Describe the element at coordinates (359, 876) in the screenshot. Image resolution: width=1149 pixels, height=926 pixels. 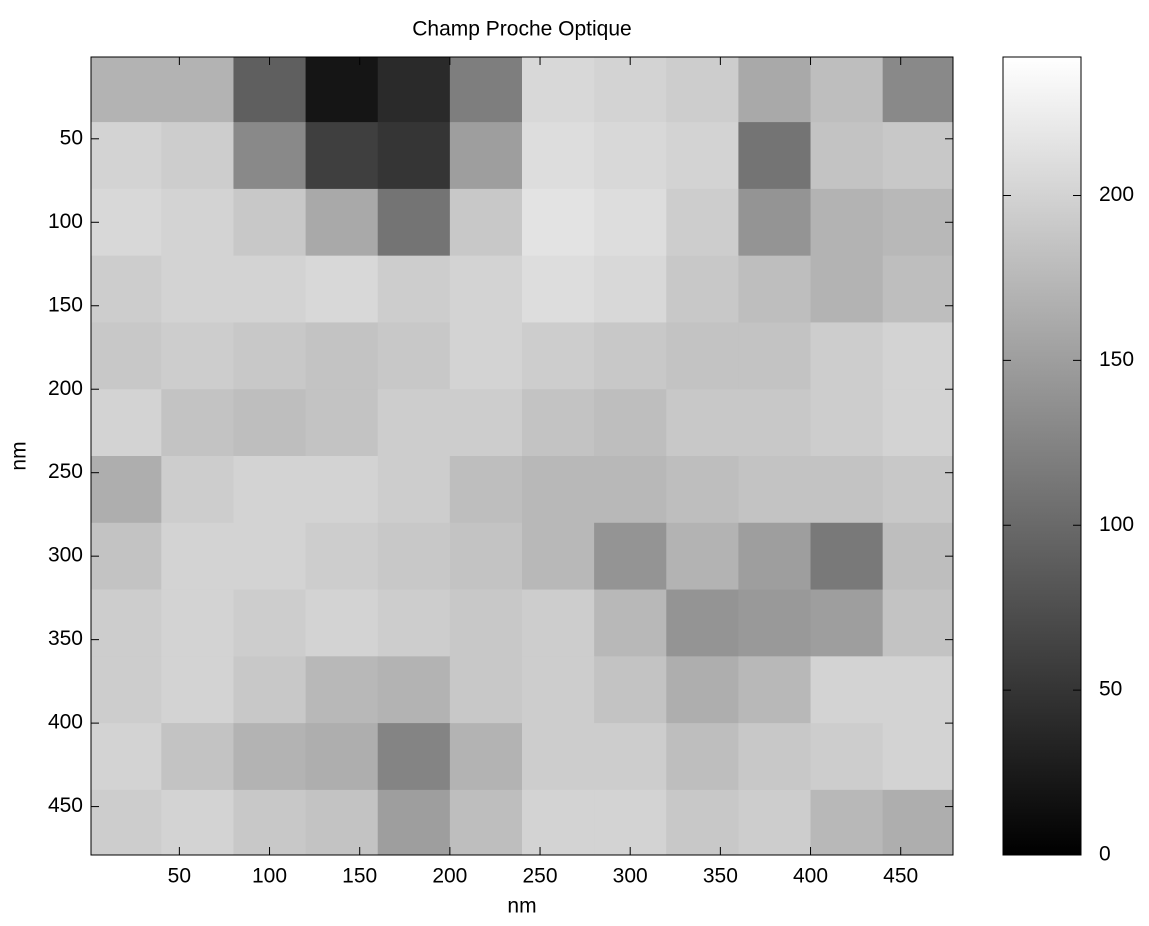
I see `x-tick-label: 150` at that location.